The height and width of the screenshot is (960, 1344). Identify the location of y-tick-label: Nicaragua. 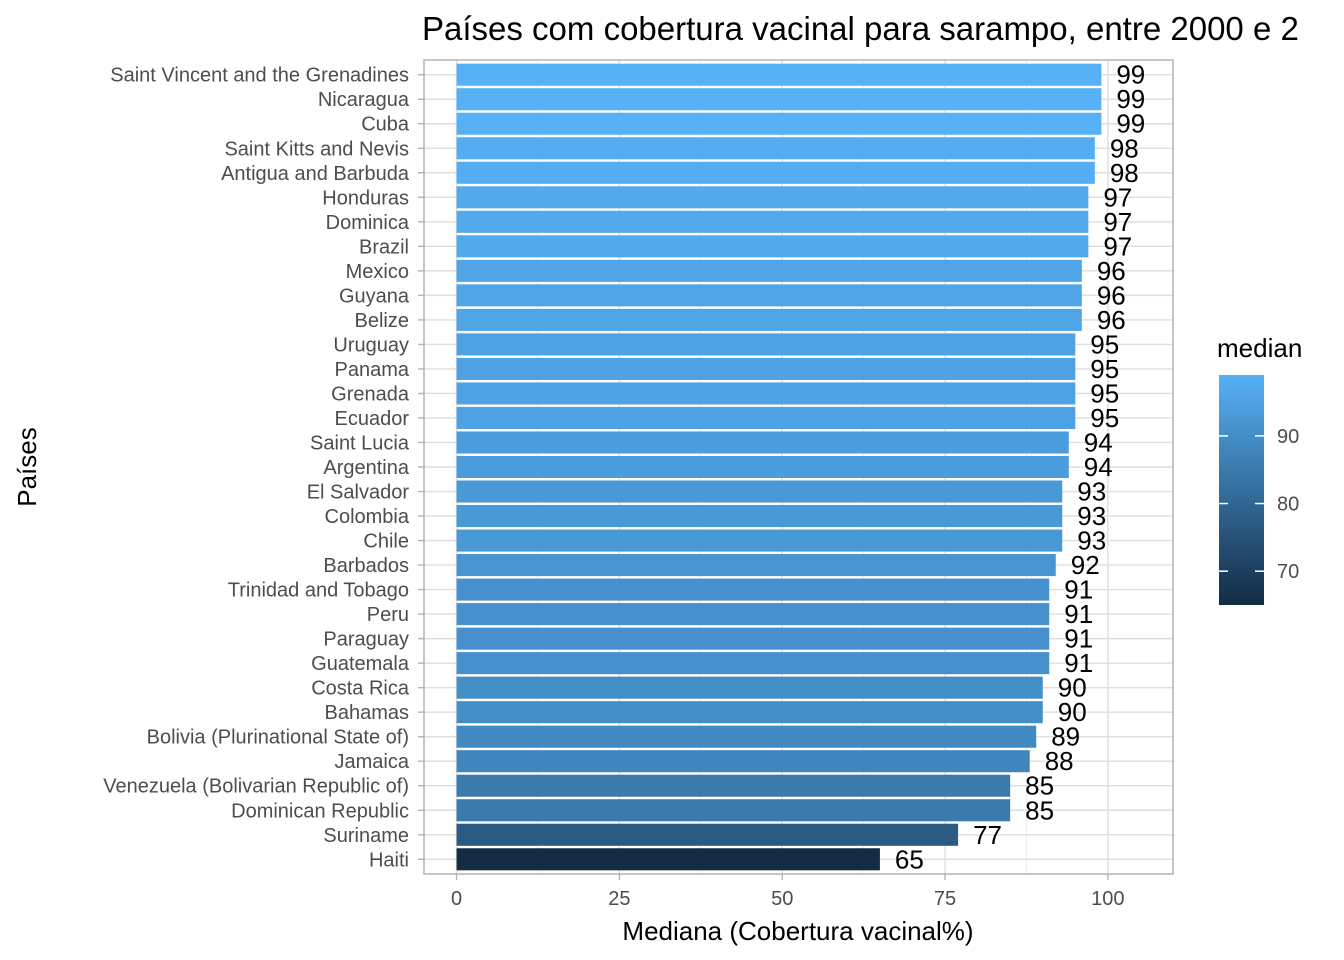
(364, 100).